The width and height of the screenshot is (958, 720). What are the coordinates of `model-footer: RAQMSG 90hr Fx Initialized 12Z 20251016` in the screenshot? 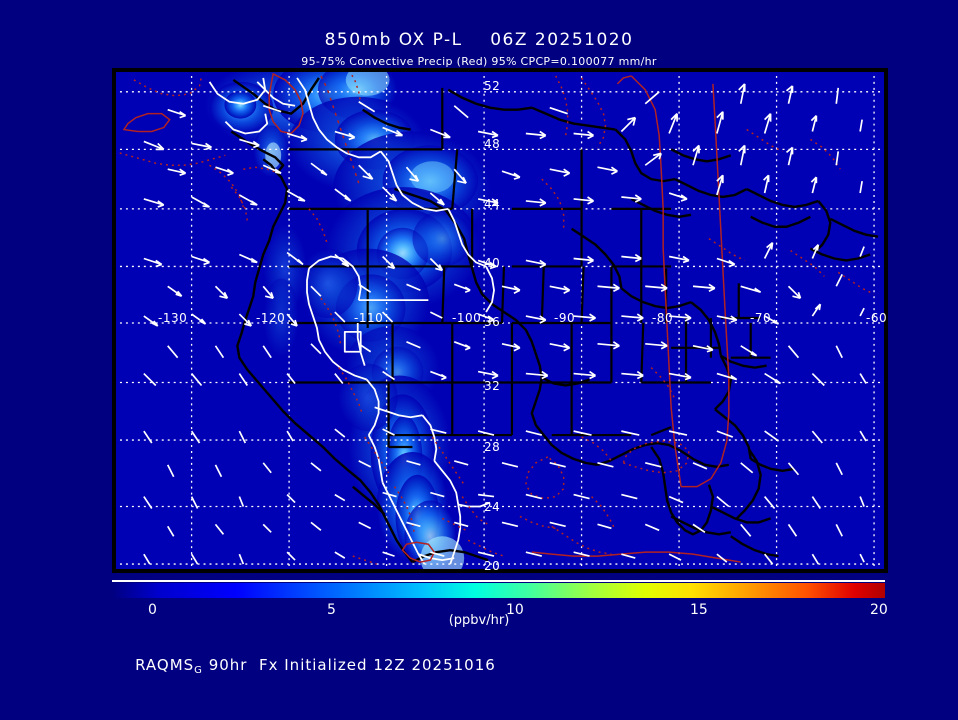 It's located at (304, 665).